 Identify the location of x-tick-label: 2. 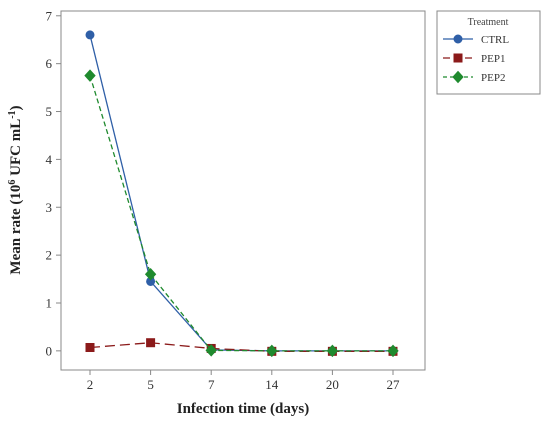
(90, 384).